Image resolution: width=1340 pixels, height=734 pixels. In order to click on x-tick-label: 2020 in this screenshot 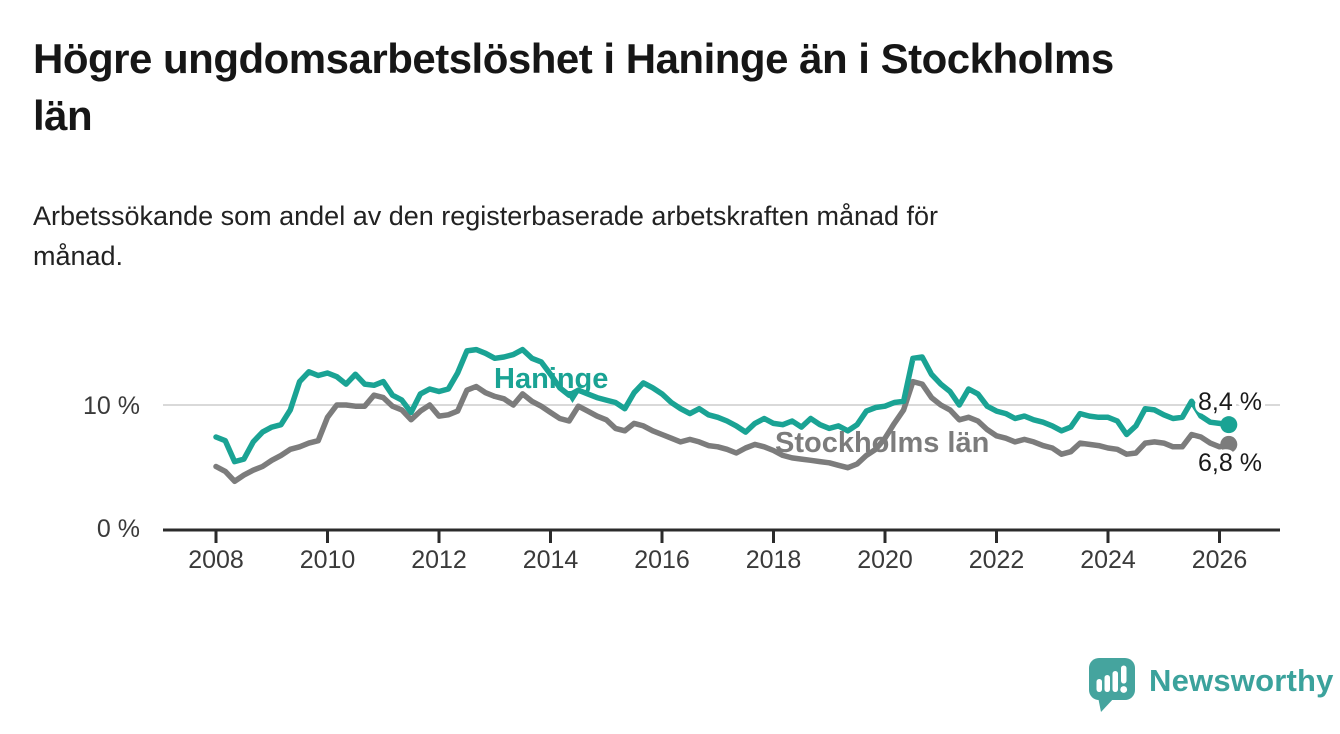, I will do `click(885, 560)`.